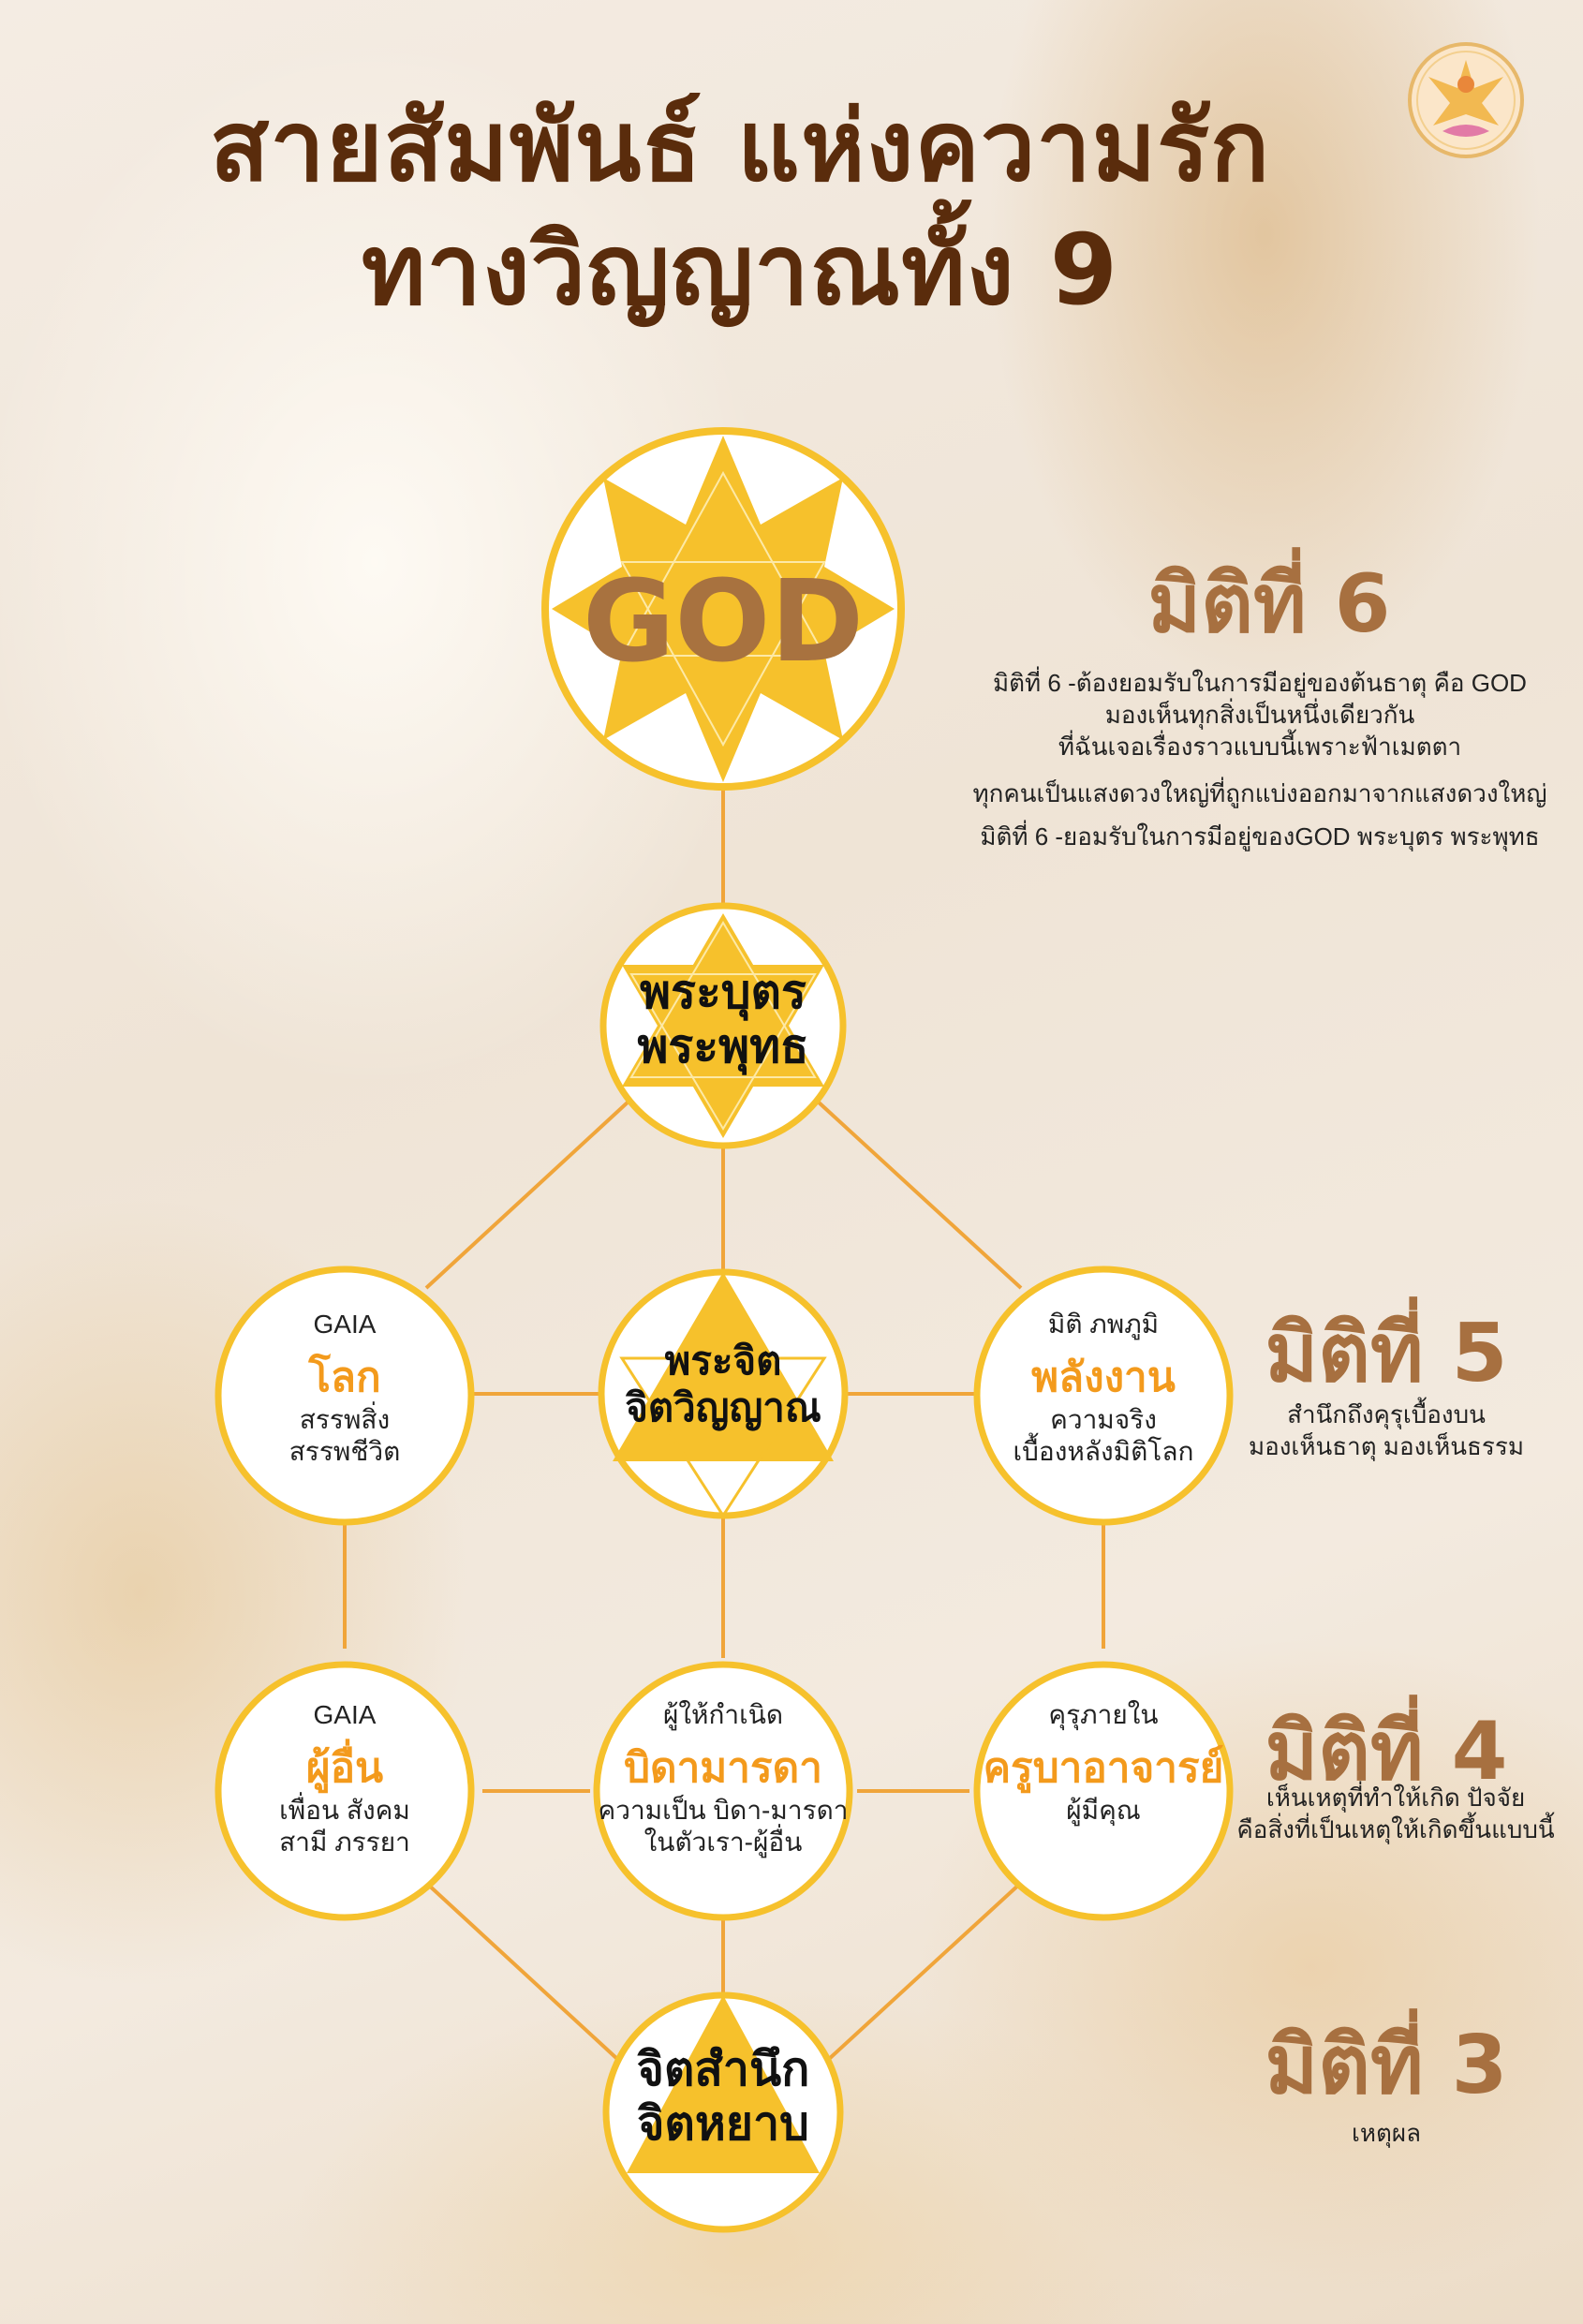 This screenshot has width=1583, height=2324. Describe the element at coordinates (723, 992) in the screenshot. I see `son-label: พระบุตร` at that location.